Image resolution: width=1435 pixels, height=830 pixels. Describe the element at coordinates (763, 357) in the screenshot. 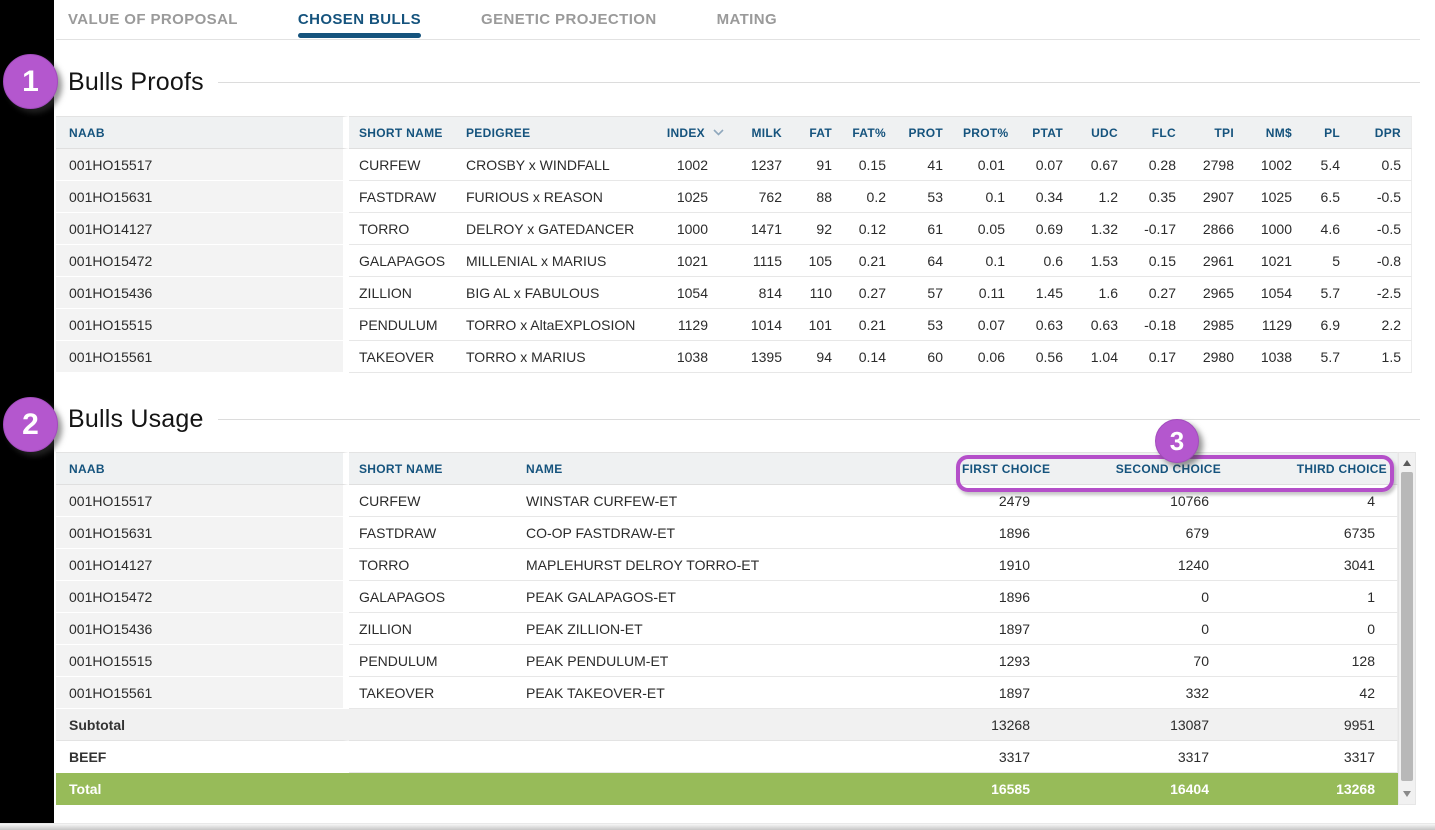

I see `cell-milk: 1395` at that location.